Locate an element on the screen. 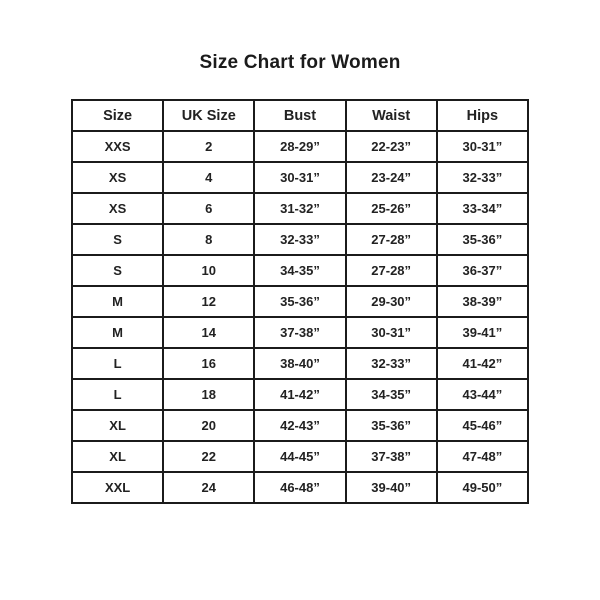 The image size is (600, 600). column-header: Bust is located at coordinates (300, 115).